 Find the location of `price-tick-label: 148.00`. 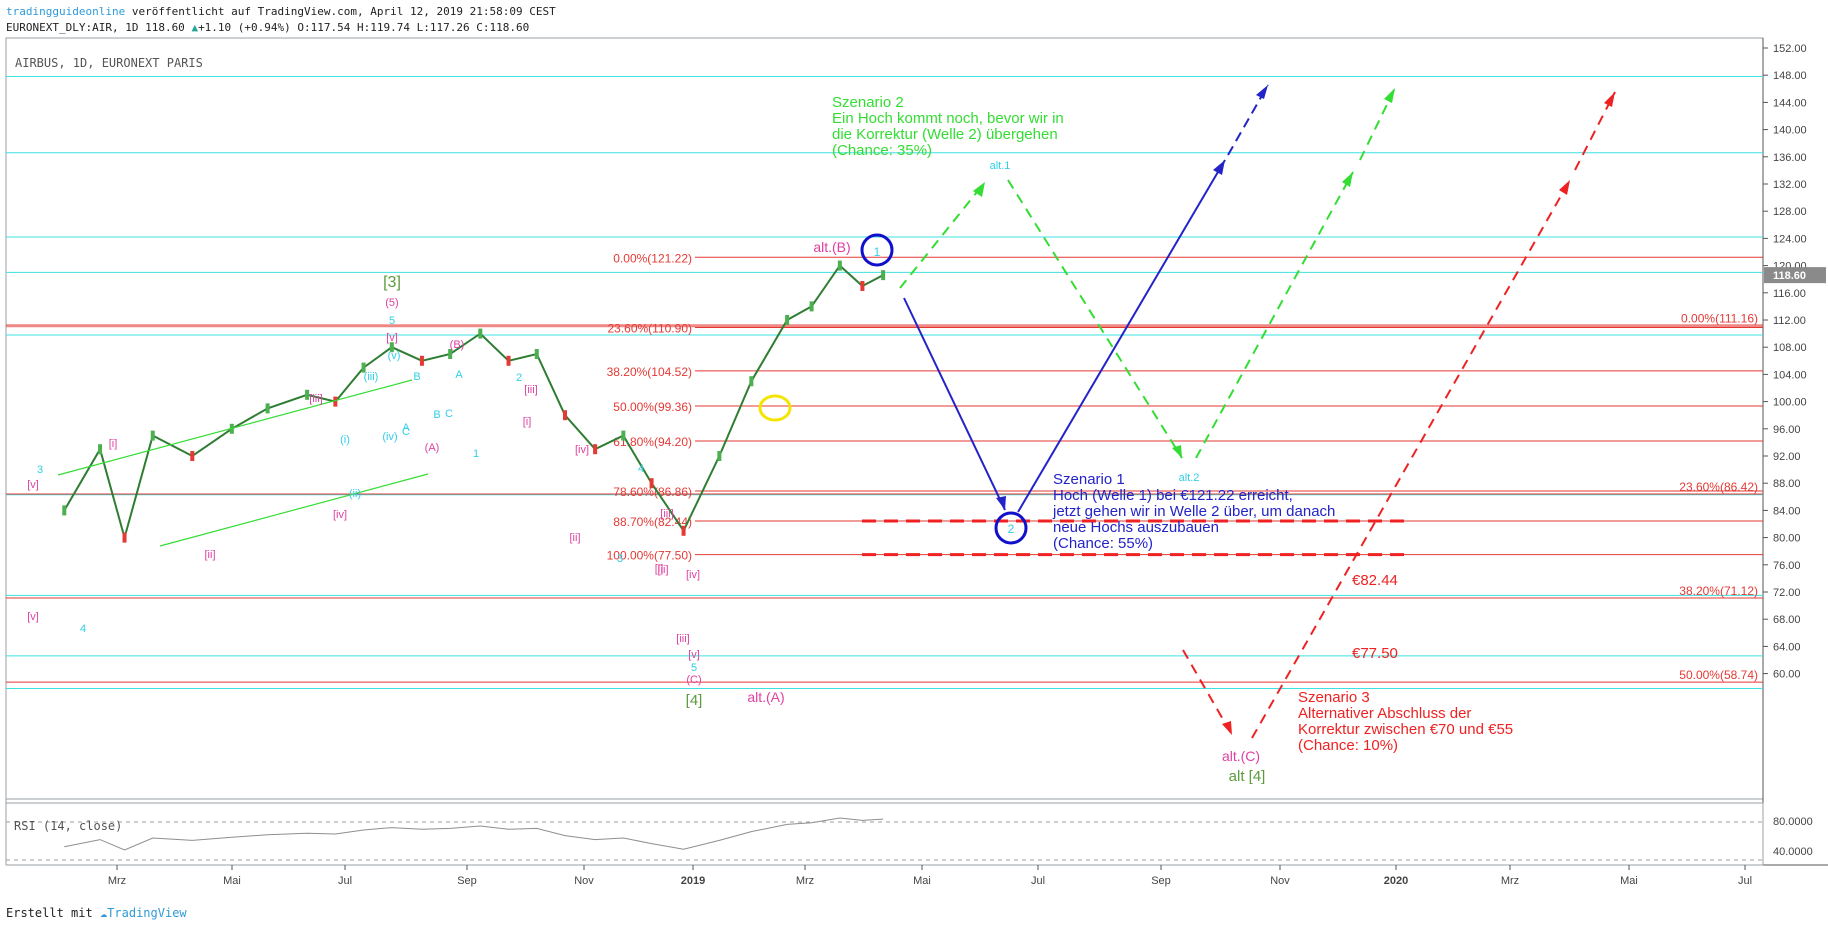

price-tick-label: 148.00 is located at coordinates (1790, 76).